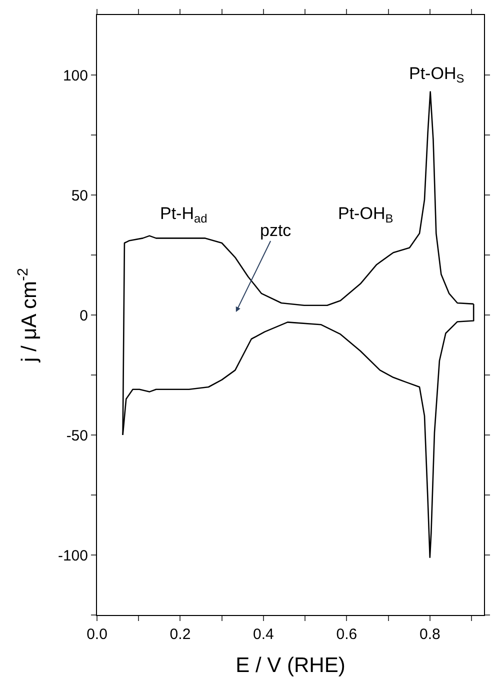 This screenshot has height=695, width=491. I want to click on x-tick-label: 0.8, so click(429, 634).